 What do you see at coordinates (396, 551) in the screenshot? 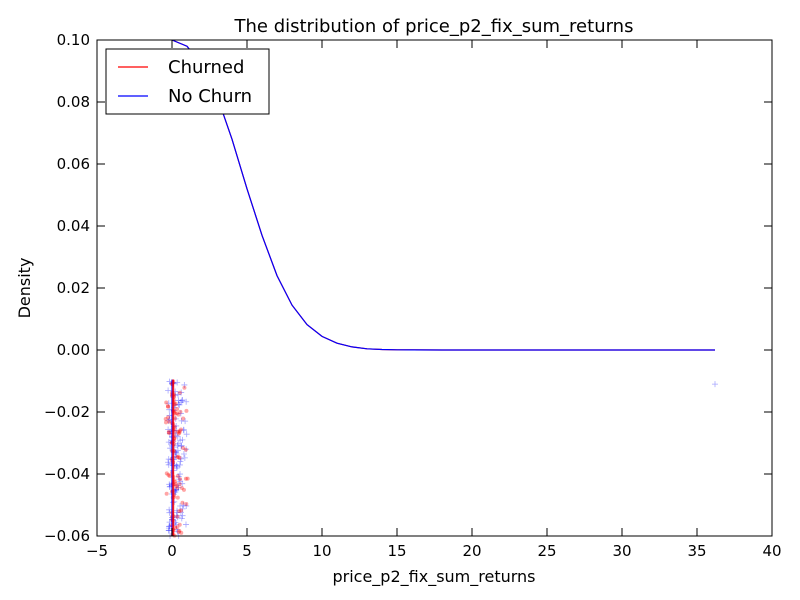
I see `x-tick-label: 15` at bounding box center [396, 551].